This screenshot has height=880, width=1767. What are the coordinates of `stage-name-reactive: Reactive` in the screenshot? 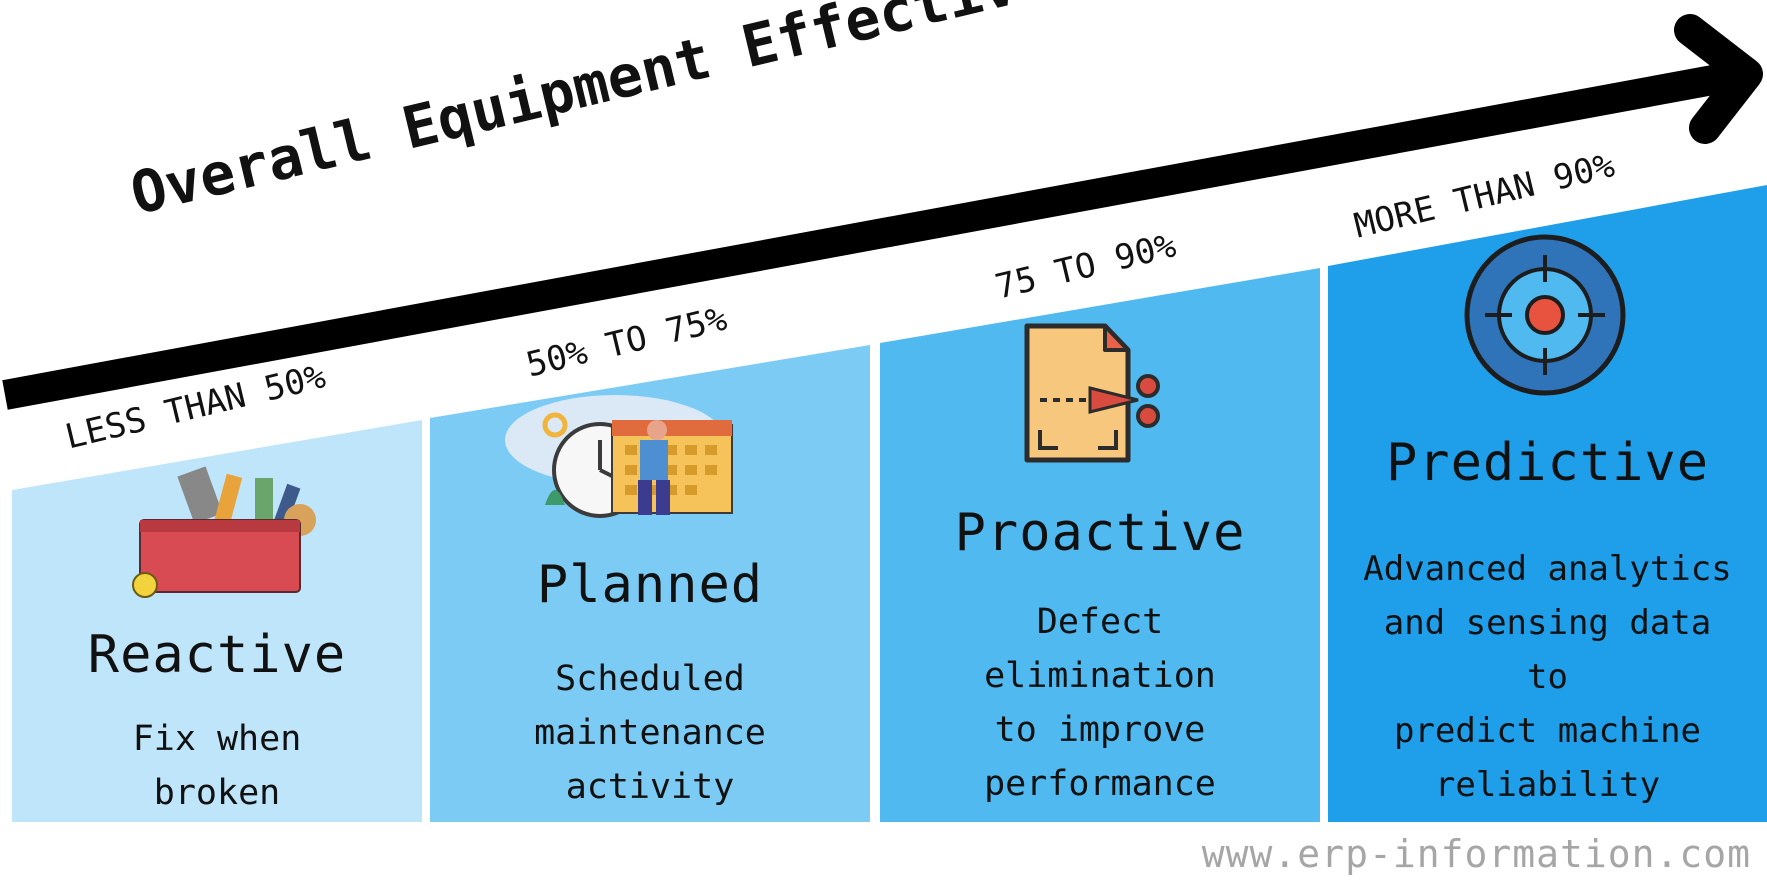 It's located at (217, 655).